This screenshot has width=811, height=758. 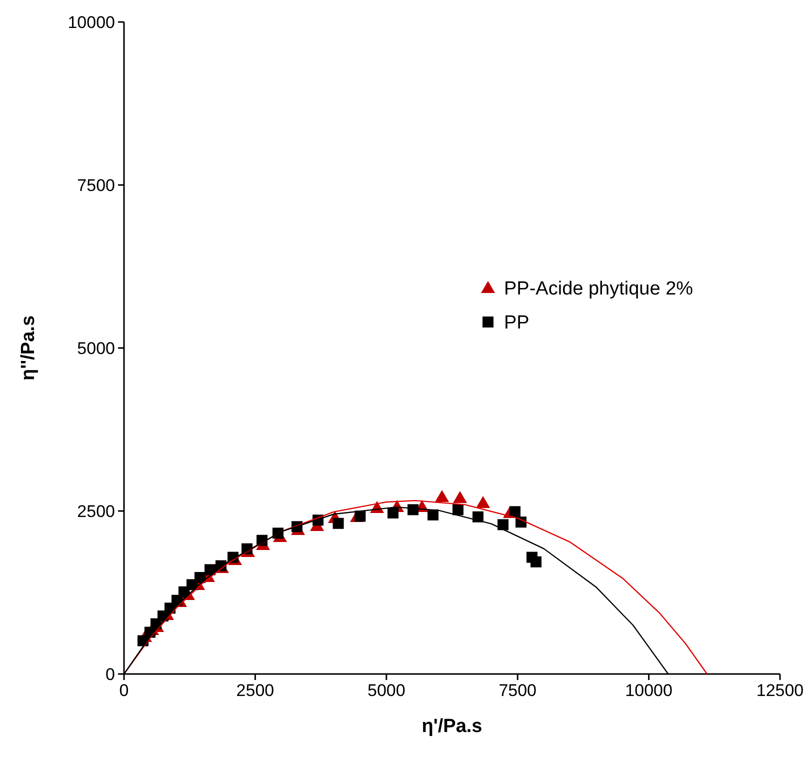 I want to click on x-axis-title: η'/Pa.s, so click(x=452, y=726).